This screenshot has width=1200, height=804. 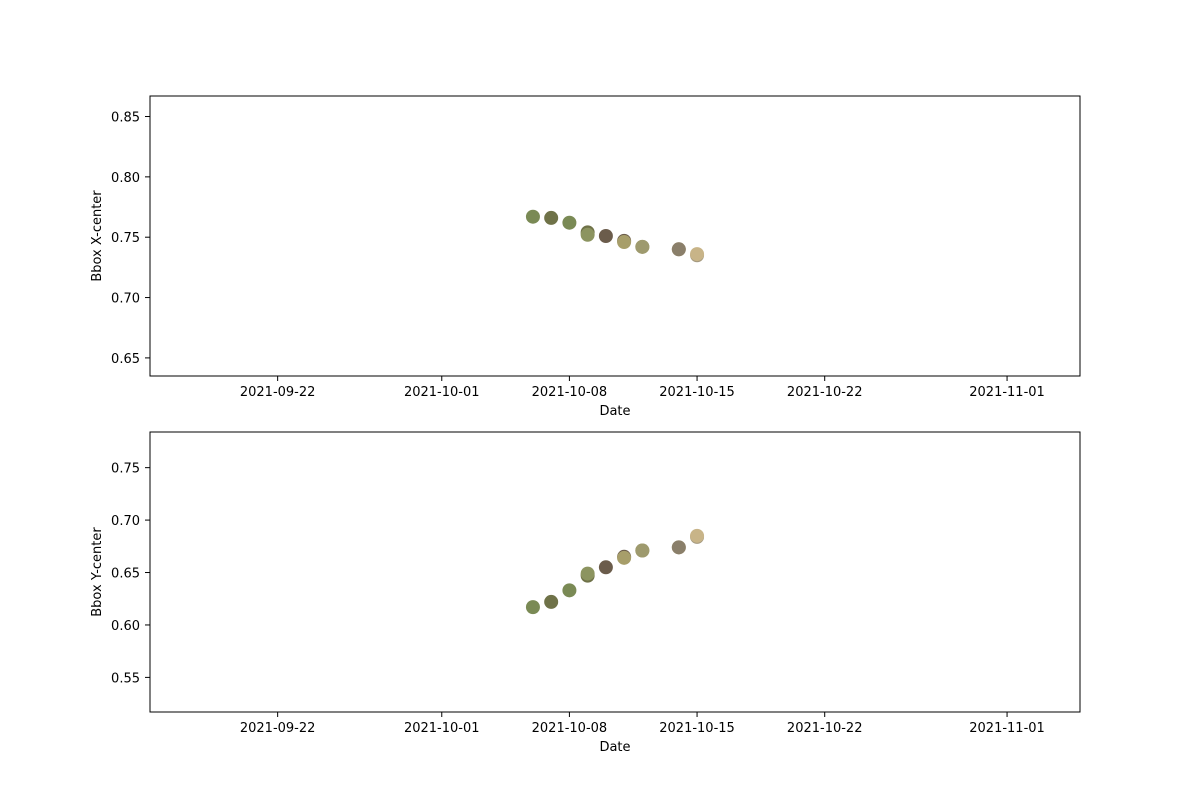 I want to click on y-tick-label: 0.85, so click(x=125, y=118).